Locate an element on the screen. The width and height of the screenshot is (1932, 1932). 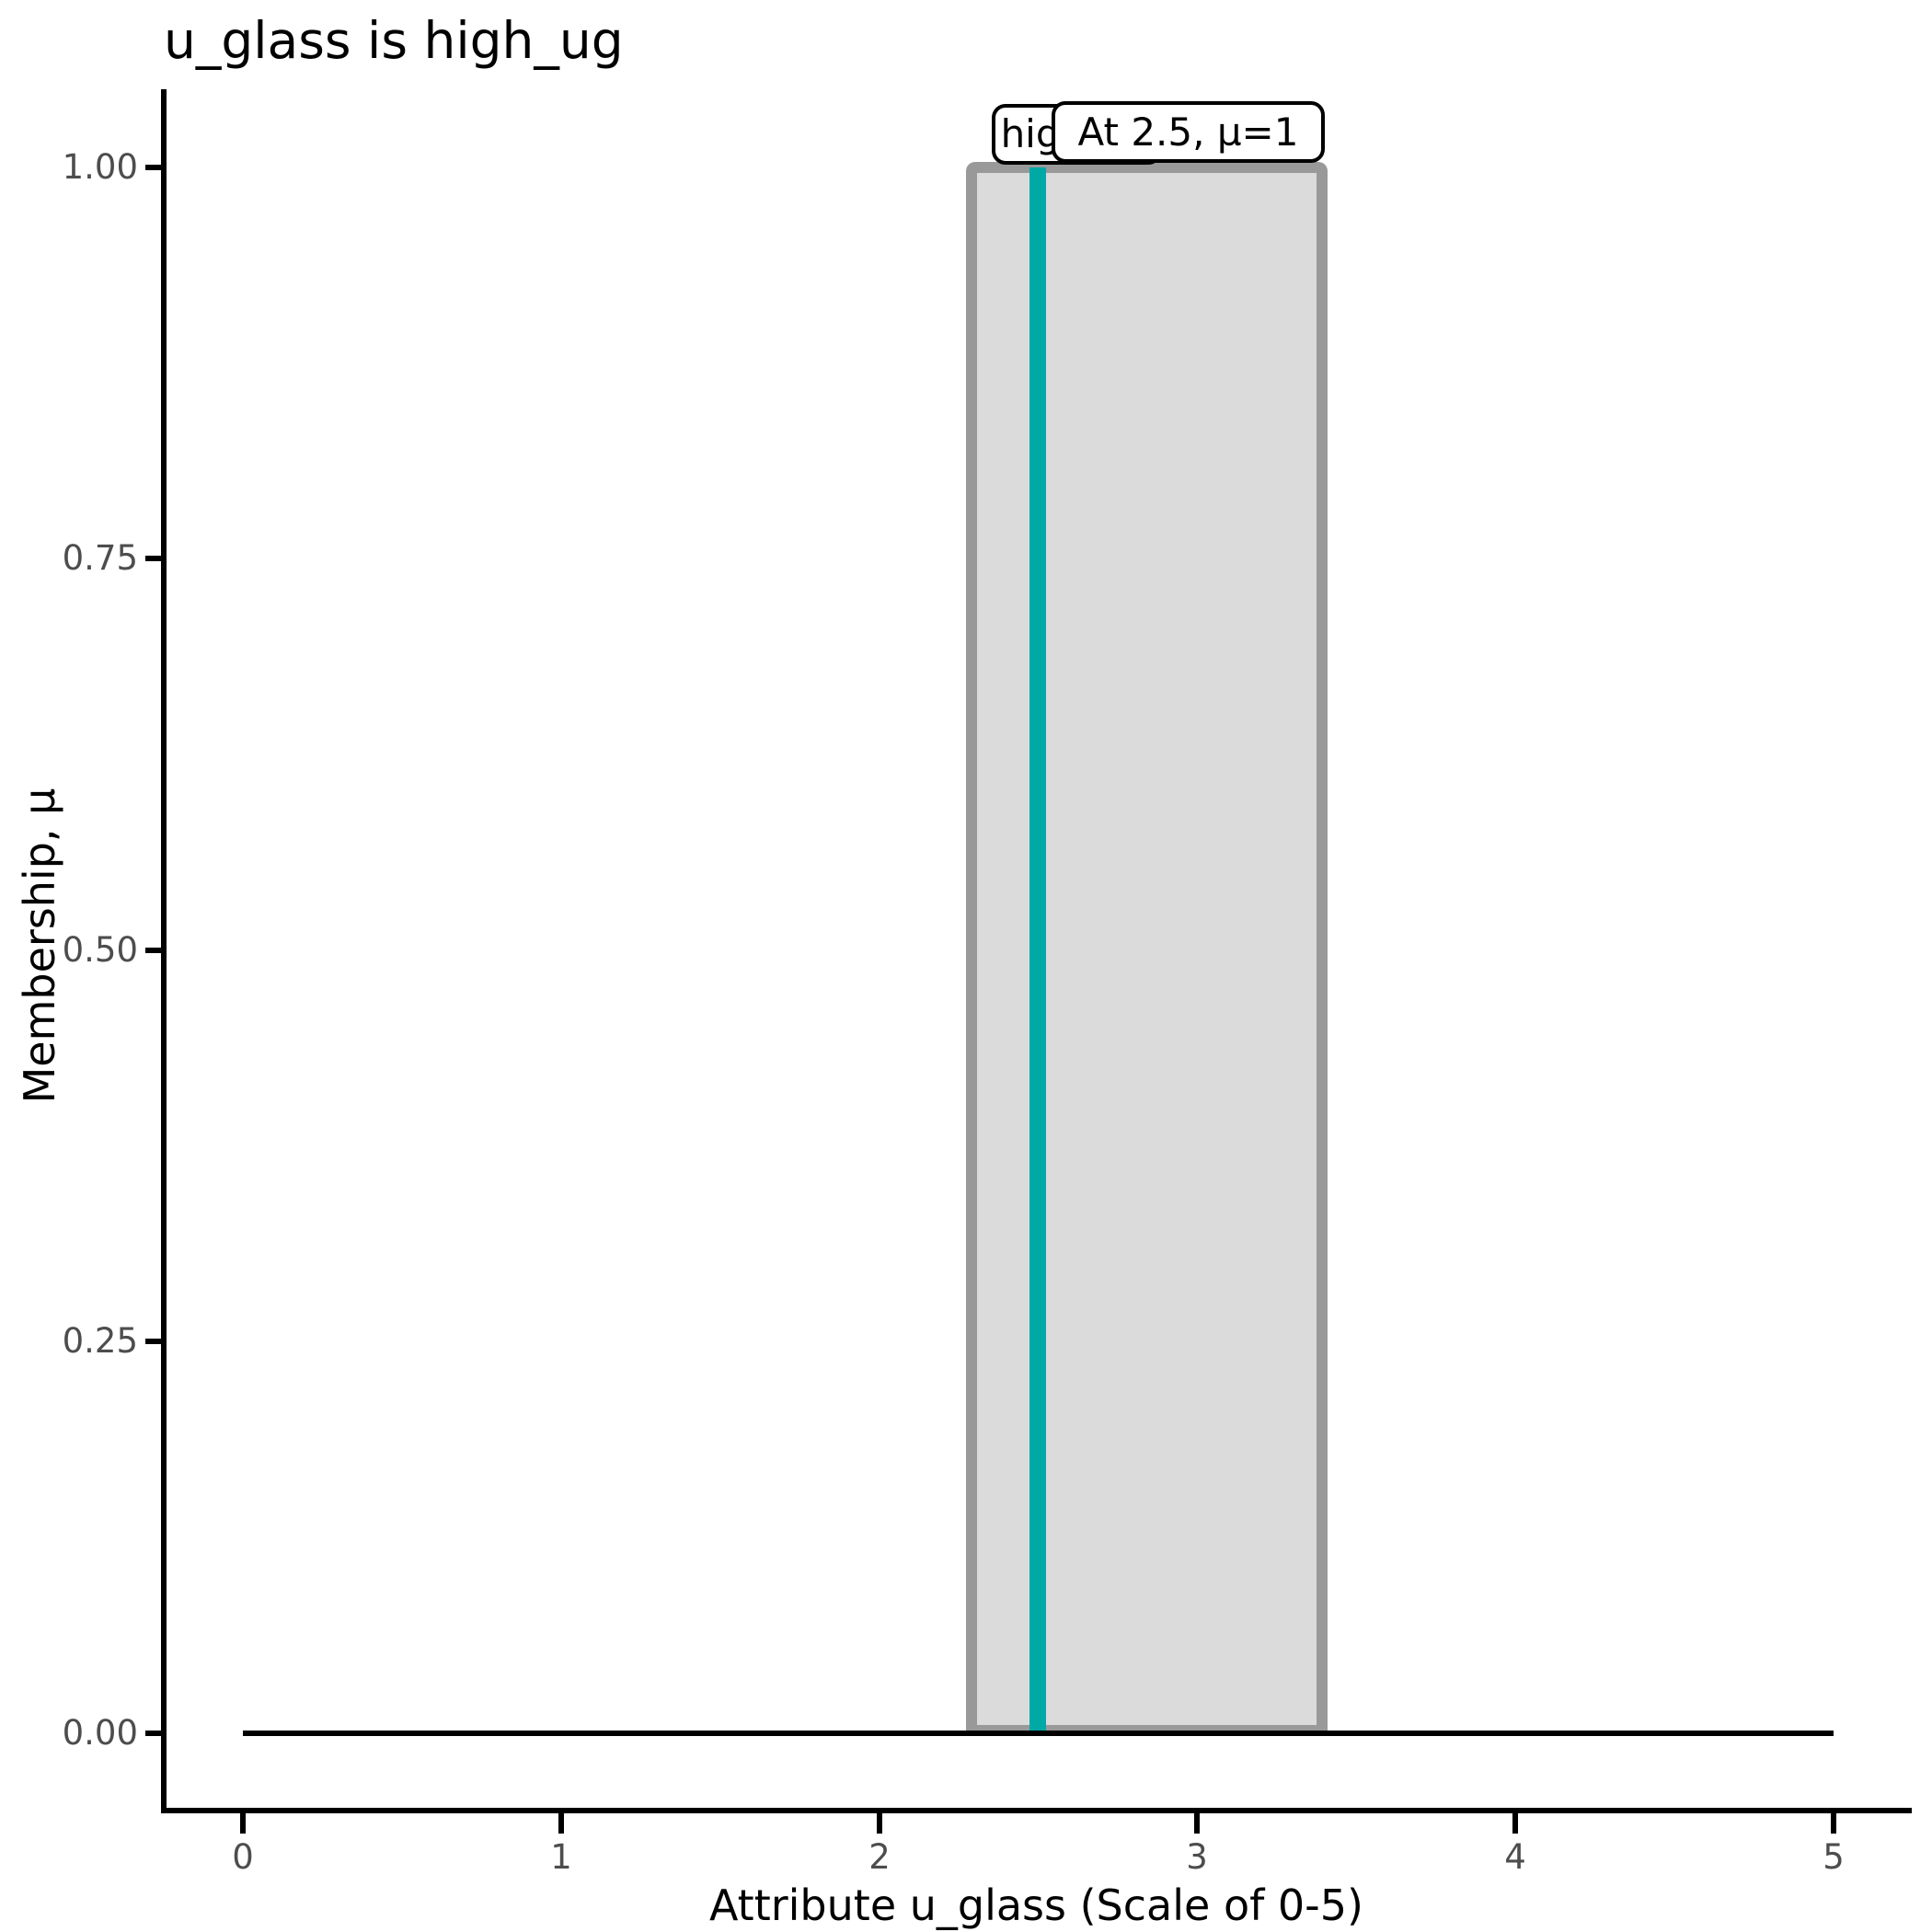
value-annotation-box: At 2.5, µ=1 is located at coordinates (1188, 132).